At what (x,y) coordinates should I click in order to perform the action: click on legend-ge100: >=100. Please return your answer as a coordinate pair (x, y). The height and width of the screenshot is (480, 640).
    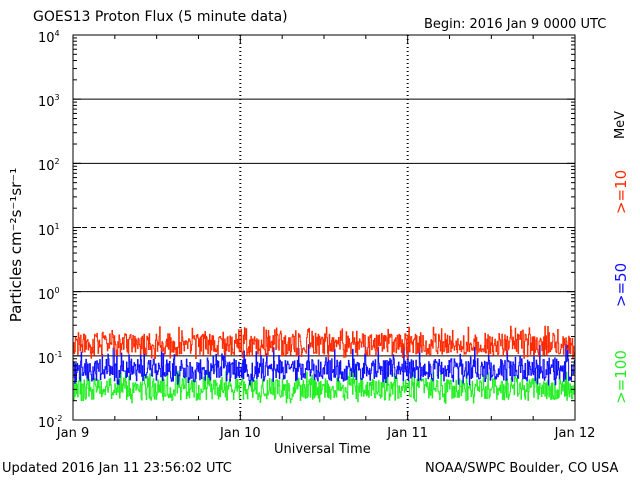
    Looking at the image, I should click on (621, 377).